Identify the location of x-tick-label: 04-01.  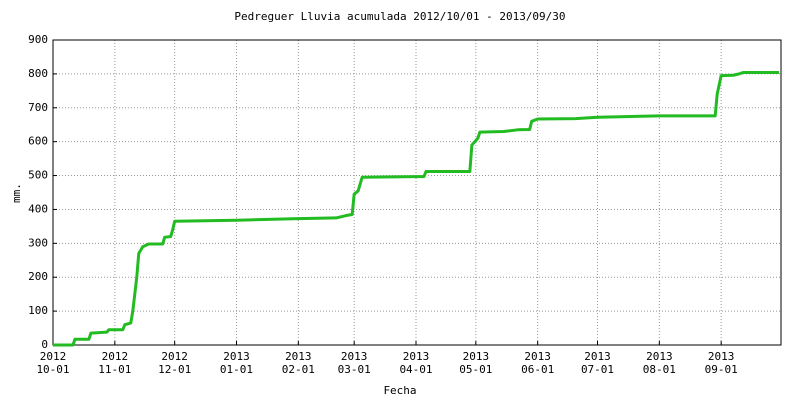
(415, 369).